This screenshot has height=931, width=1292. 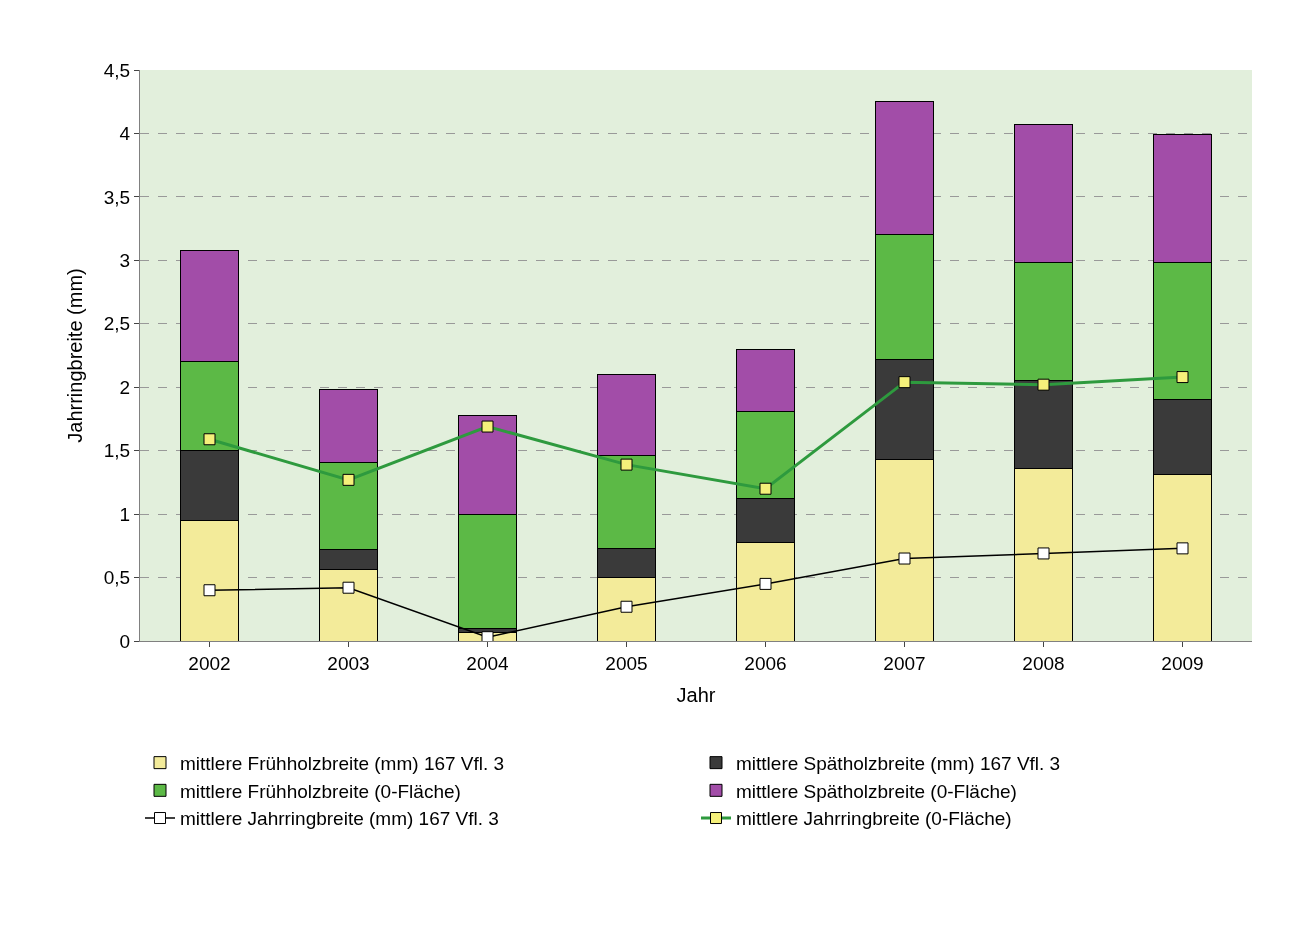 I want to click on legend-label: mittlere Jahrringbreite (0-Fläche), so click(x=874, y=819).